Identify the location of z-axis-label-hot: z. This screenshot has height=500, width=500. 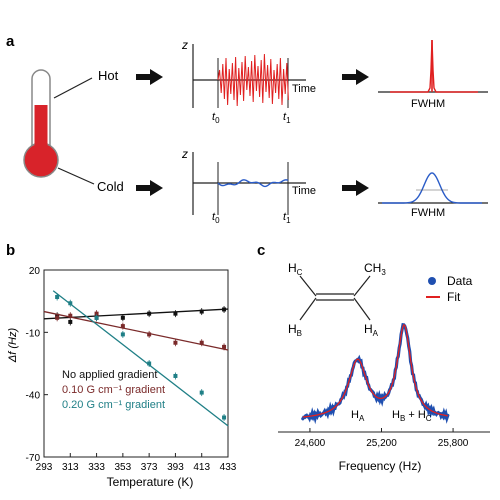
(184, 45).